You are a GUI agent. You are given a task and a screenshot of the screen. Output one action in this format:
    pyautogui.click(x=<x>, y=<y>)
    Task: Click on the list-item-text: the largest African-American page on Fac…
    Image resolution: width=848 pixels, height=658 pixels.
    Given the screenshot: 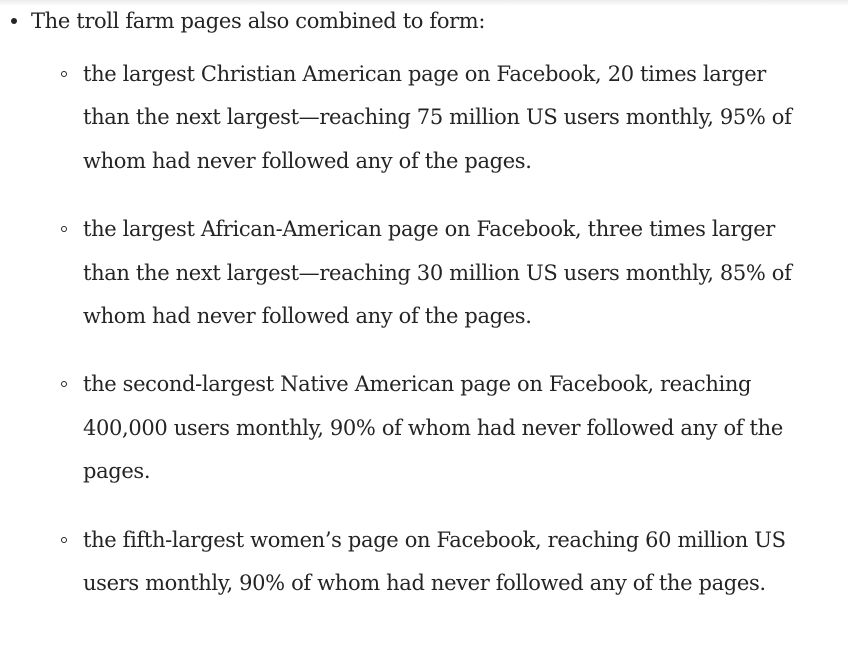 What is the action you would take?
    pyautogui.click(x=437, y=273)
    